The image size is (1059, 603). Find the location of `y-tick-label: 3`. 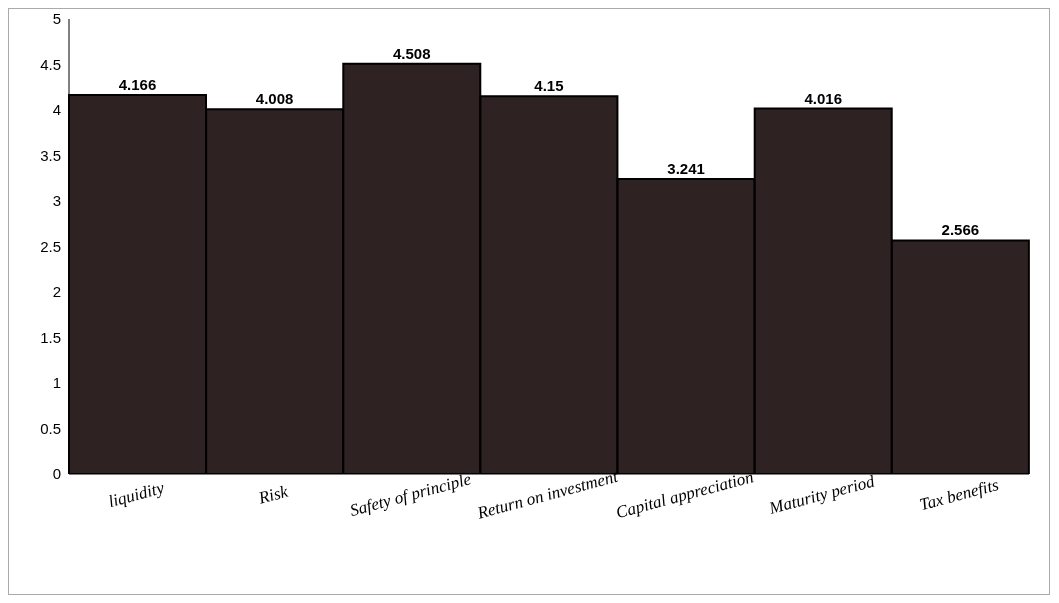

y-tick-label: 3 is located at coordinates (56, 201).